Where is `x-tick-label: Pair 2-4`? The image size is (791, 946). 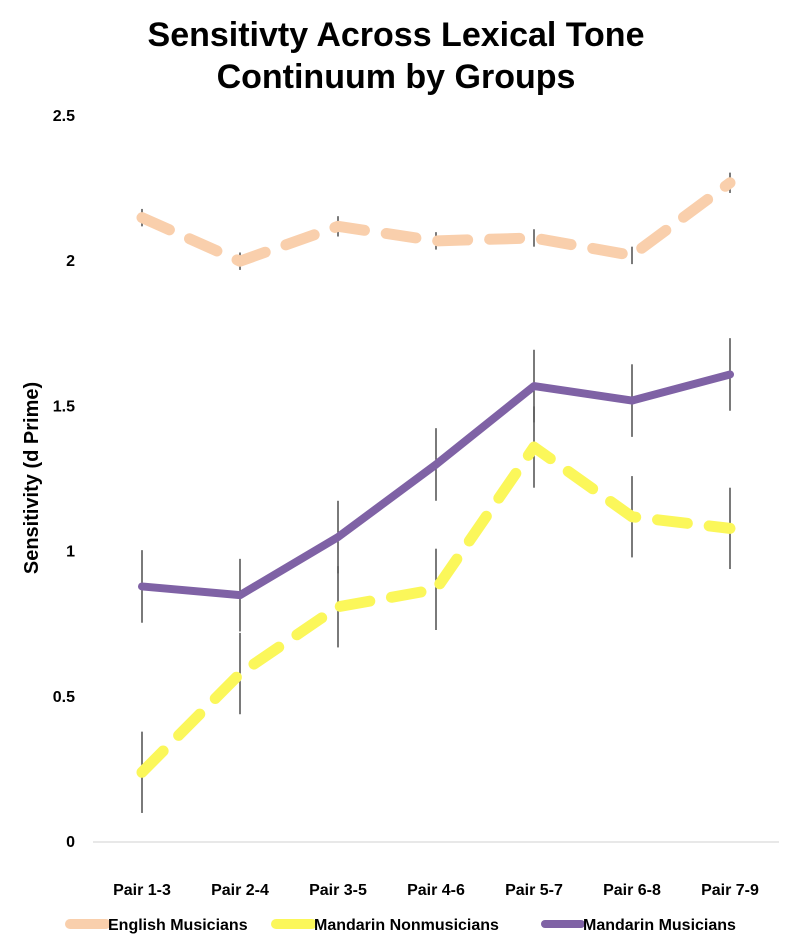 x-tick-label: Pair 2-4 is located at coordinates (240, 890).